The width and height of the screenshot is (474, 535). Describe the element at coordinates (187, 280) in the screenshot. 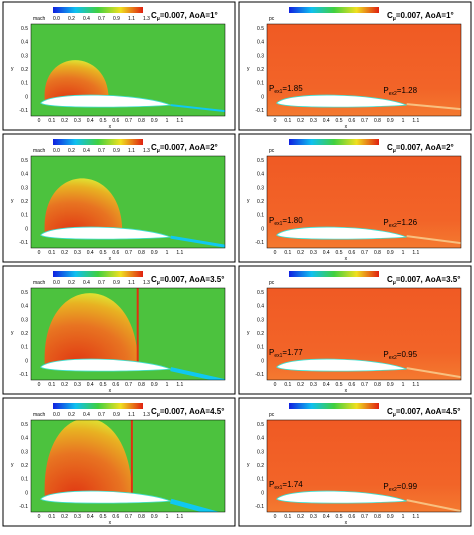

I see `panel-title: Cμ=0.007, AoA=3.5°` at that location.